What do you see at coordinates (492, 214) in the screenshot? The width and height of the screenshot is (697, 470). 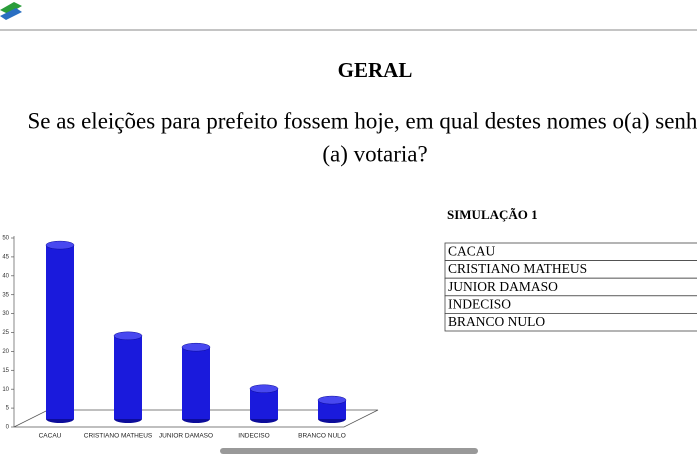 I see `table-title: SIMULAÇÃO 1` at bounding box center [492, 214].